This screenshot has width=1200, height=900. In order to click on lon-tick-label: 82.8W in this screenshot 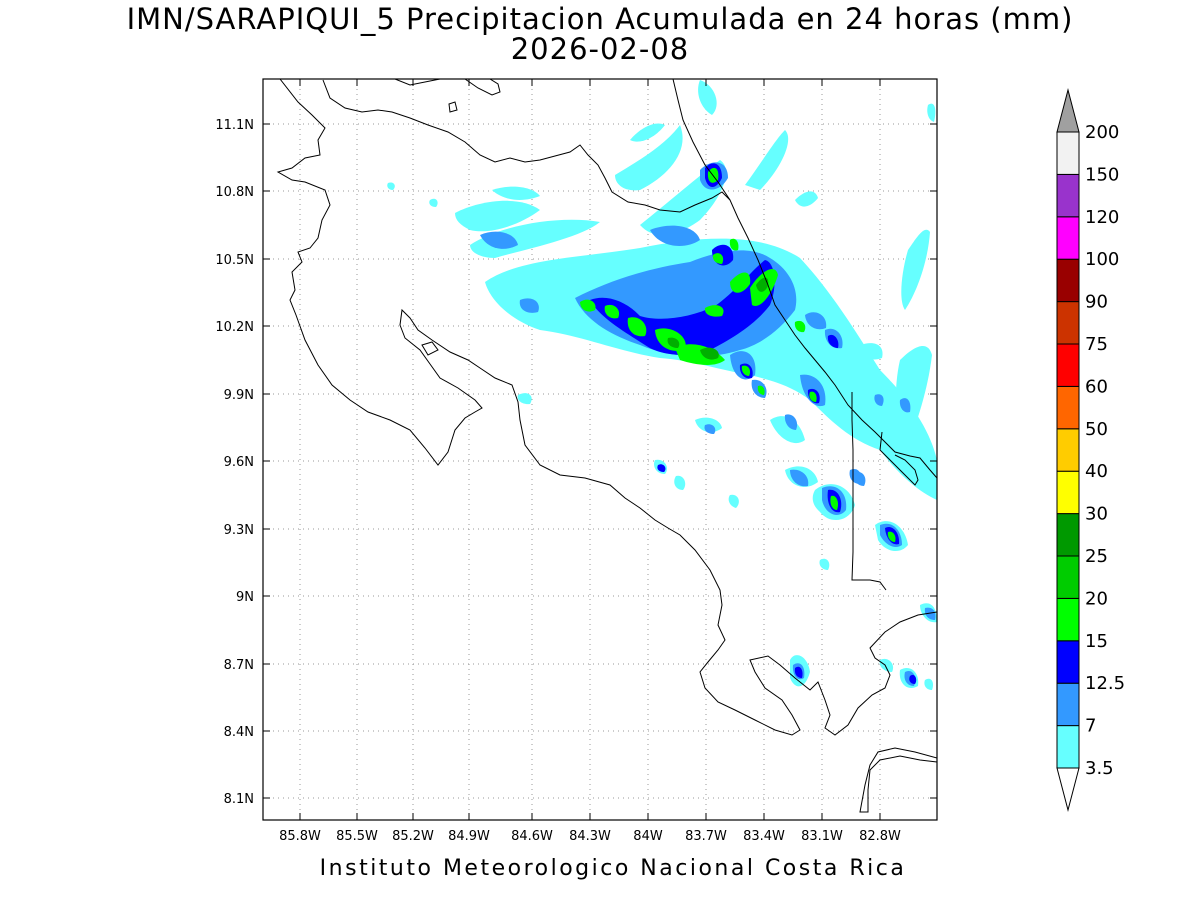, I will do `click(880, 836)`.